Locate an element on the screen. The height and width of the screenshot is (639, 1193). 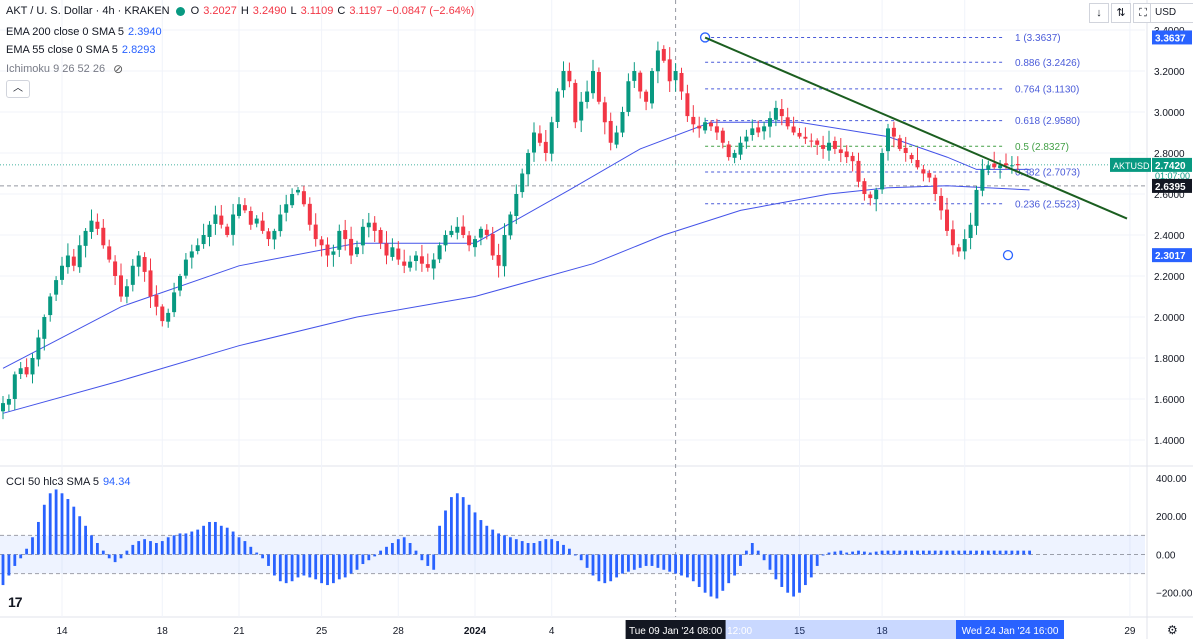
fib-anchor-top is located at coordinates (705, 37).